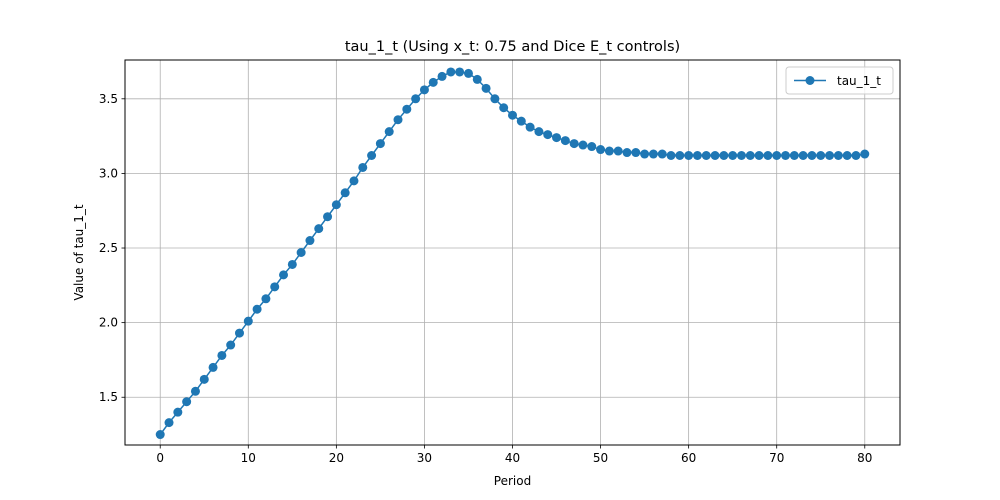 The height and width of the screenshot is (500, 1000). What do you see at coordinates (512, 458) in the screenshot?
I see `x-tick-label: 40` at bounding box center [512, 458].